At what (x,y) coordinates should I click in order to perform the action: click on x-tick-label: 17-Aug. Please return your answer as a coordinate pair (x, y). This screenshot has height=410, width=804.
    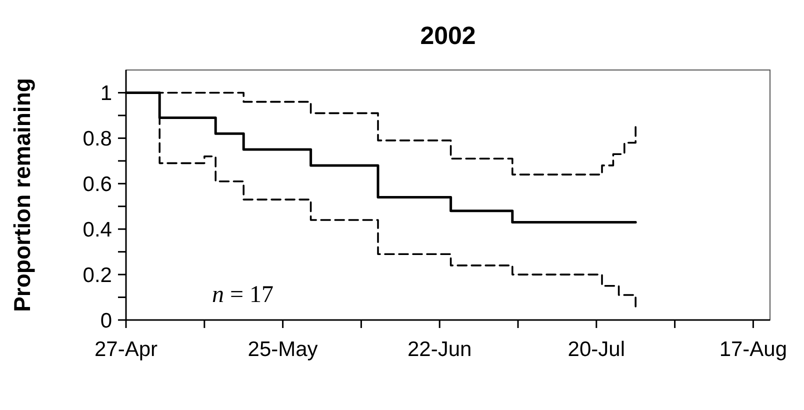
    Looking at the image, I should click on (753, 349).